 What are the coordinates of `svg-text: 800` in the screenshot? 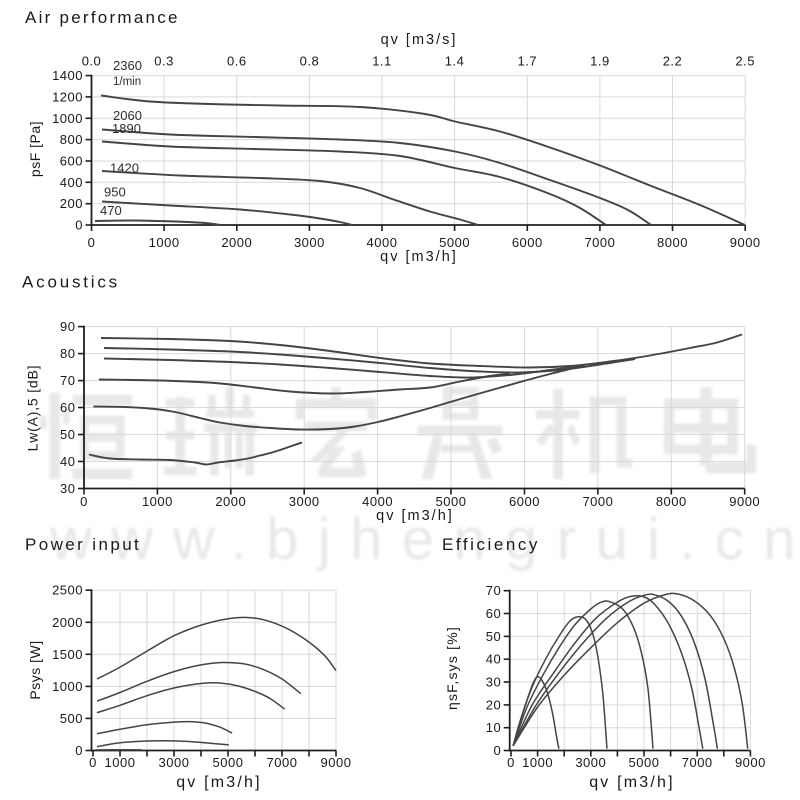 It's located at (71, 139).